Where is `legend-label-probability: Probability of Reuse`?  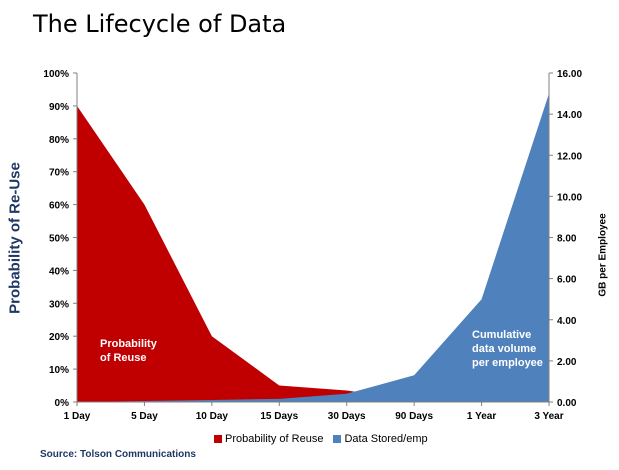
legend-label-probability: Probability of Reuse is located at coordinates (274, 439).